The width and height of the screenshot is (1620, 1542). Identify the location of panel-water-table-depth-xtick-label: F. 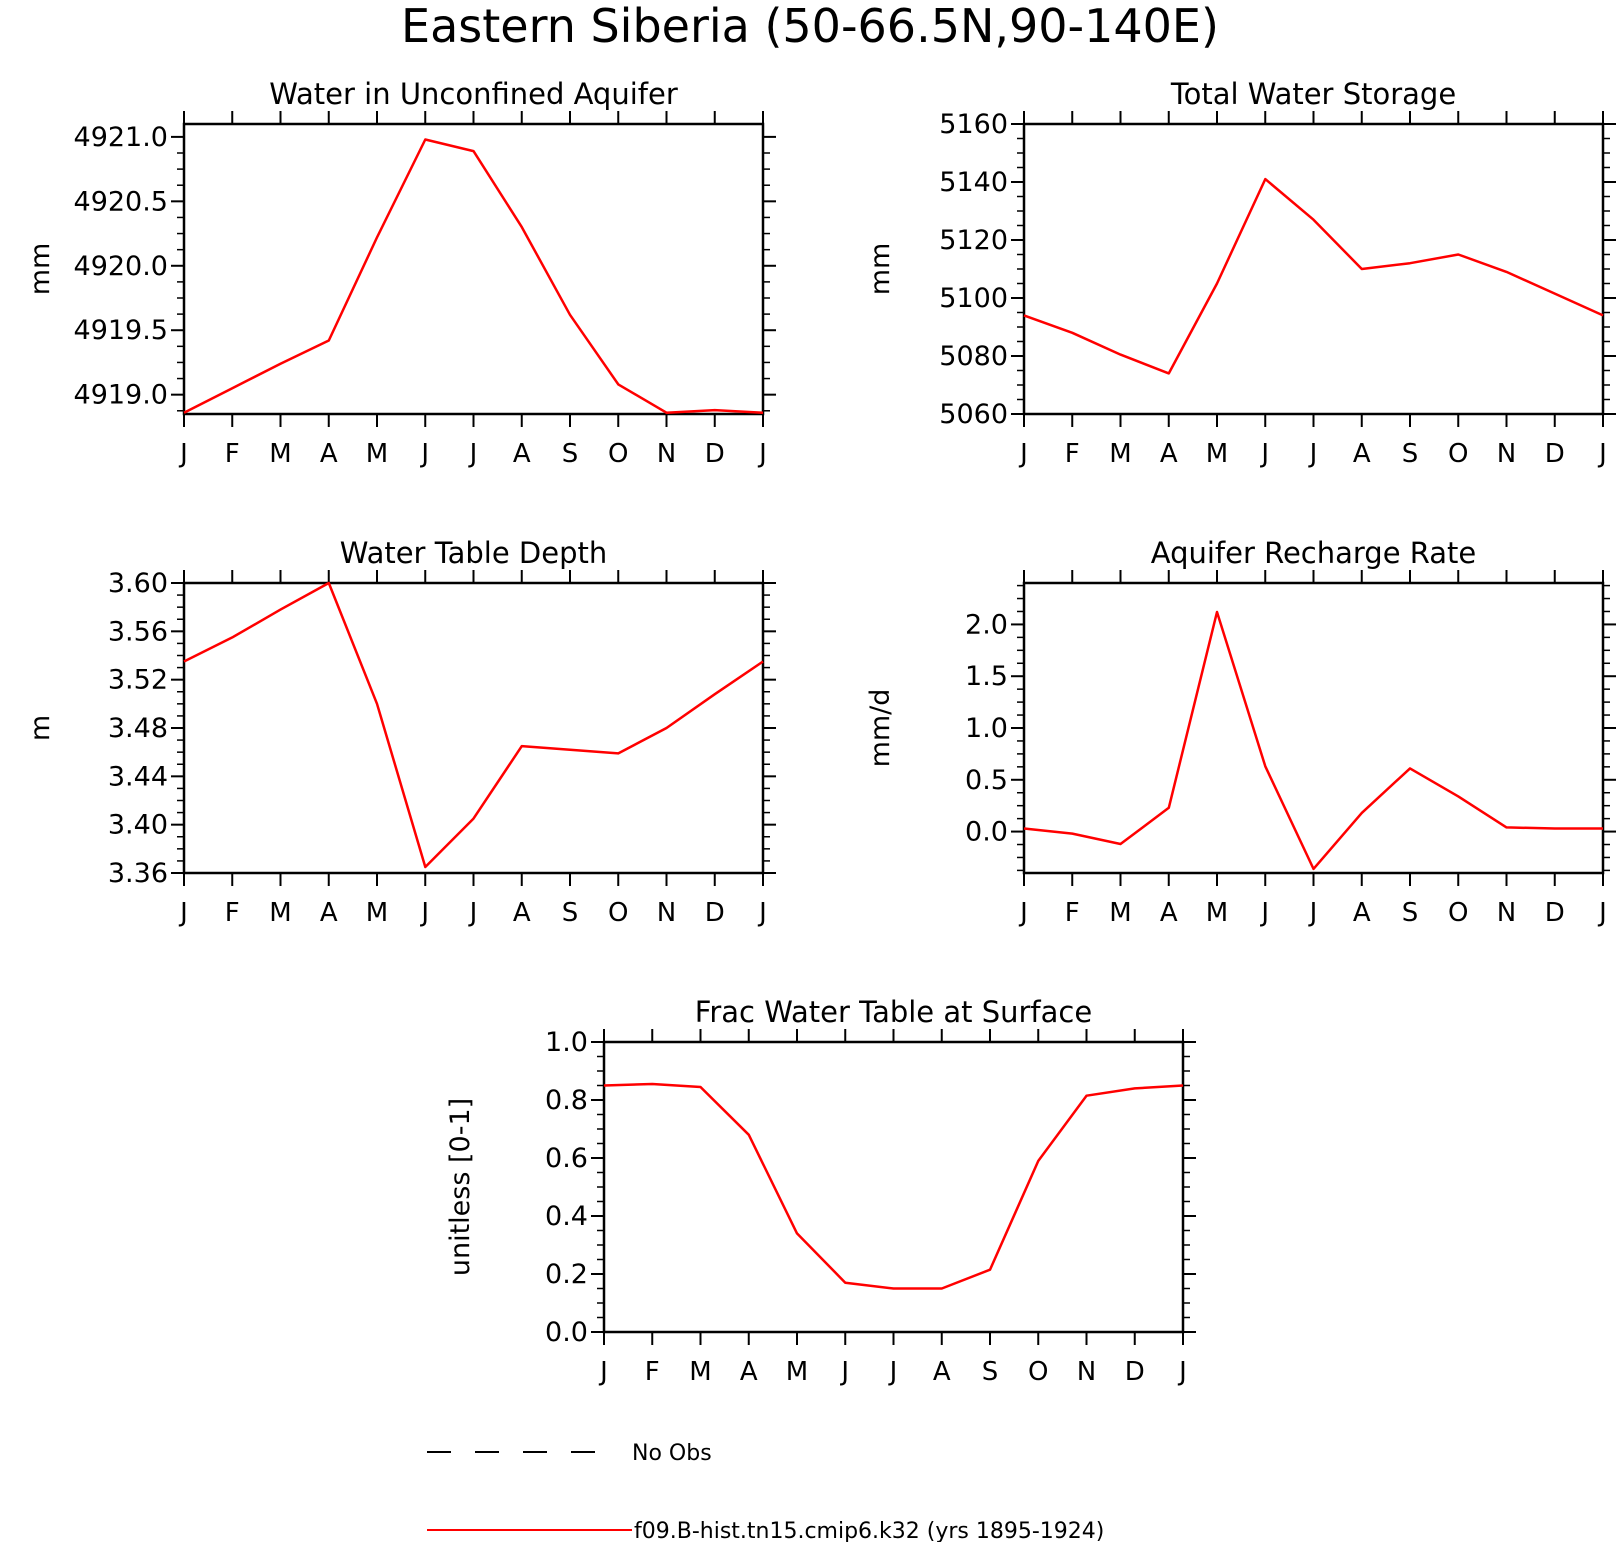
(232, 913).